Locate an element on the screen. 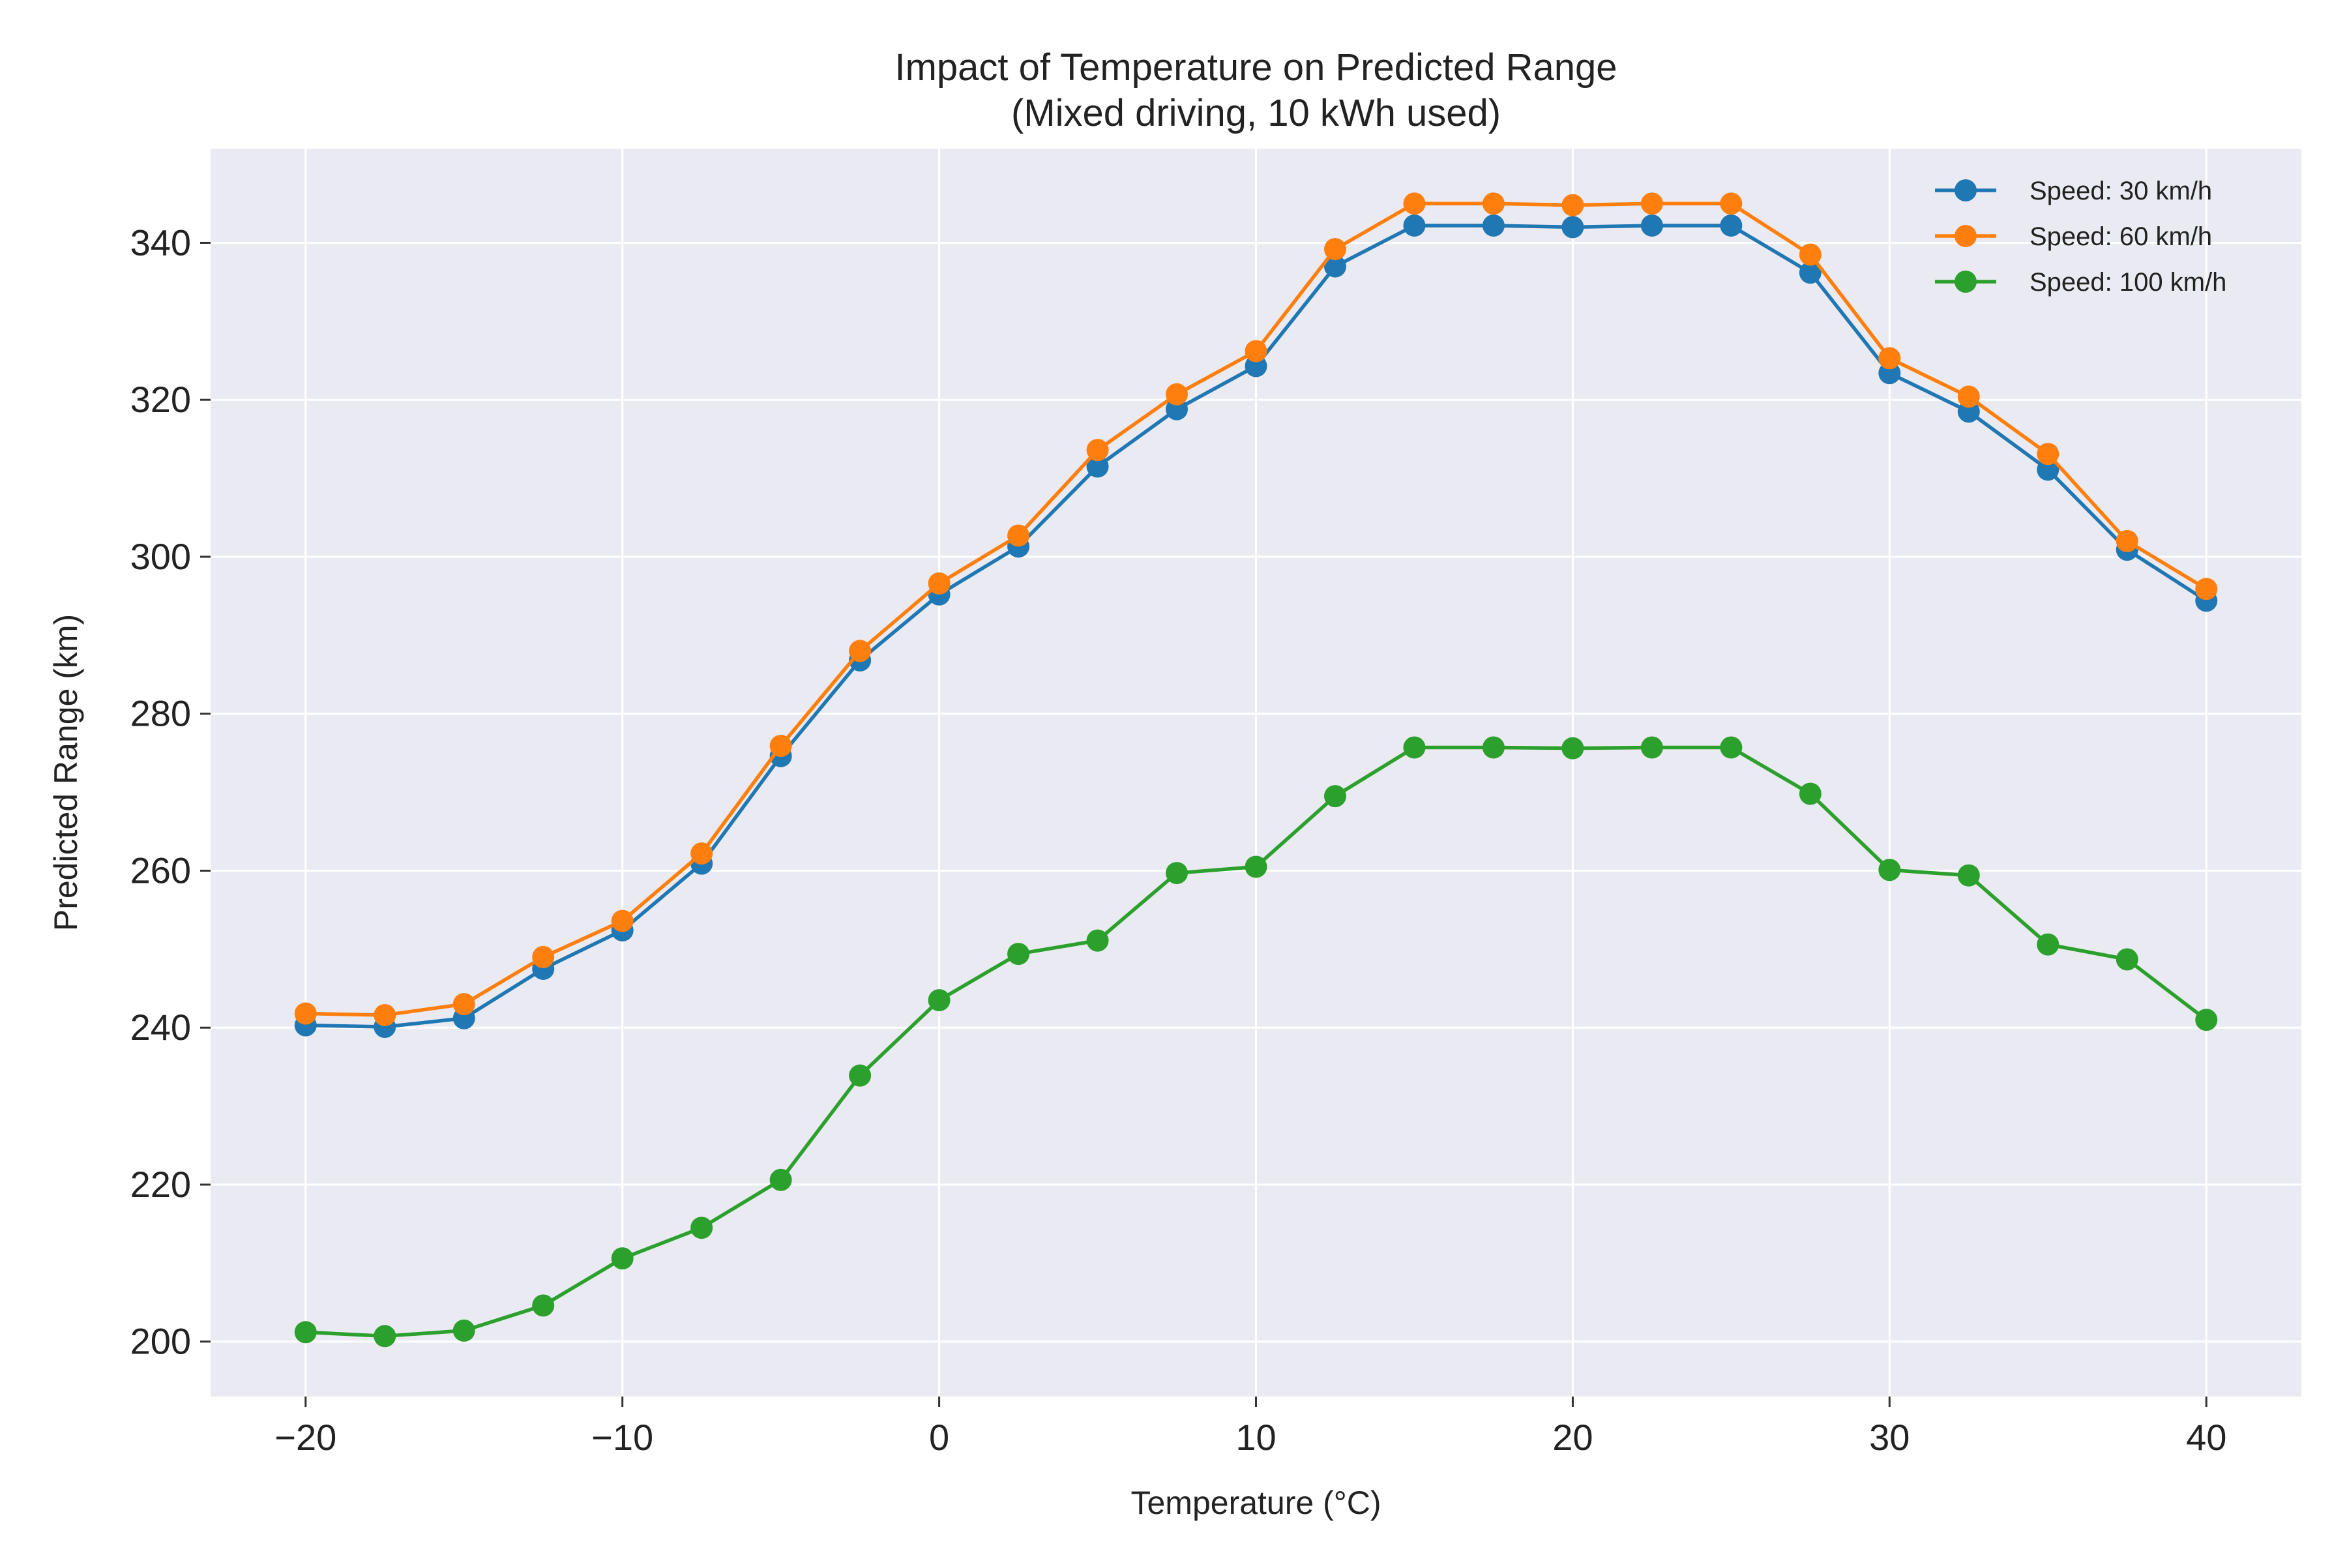 This screenshot has width=2347, height=1568. y-tick-label: 260 is located at coordinates (160, 871).